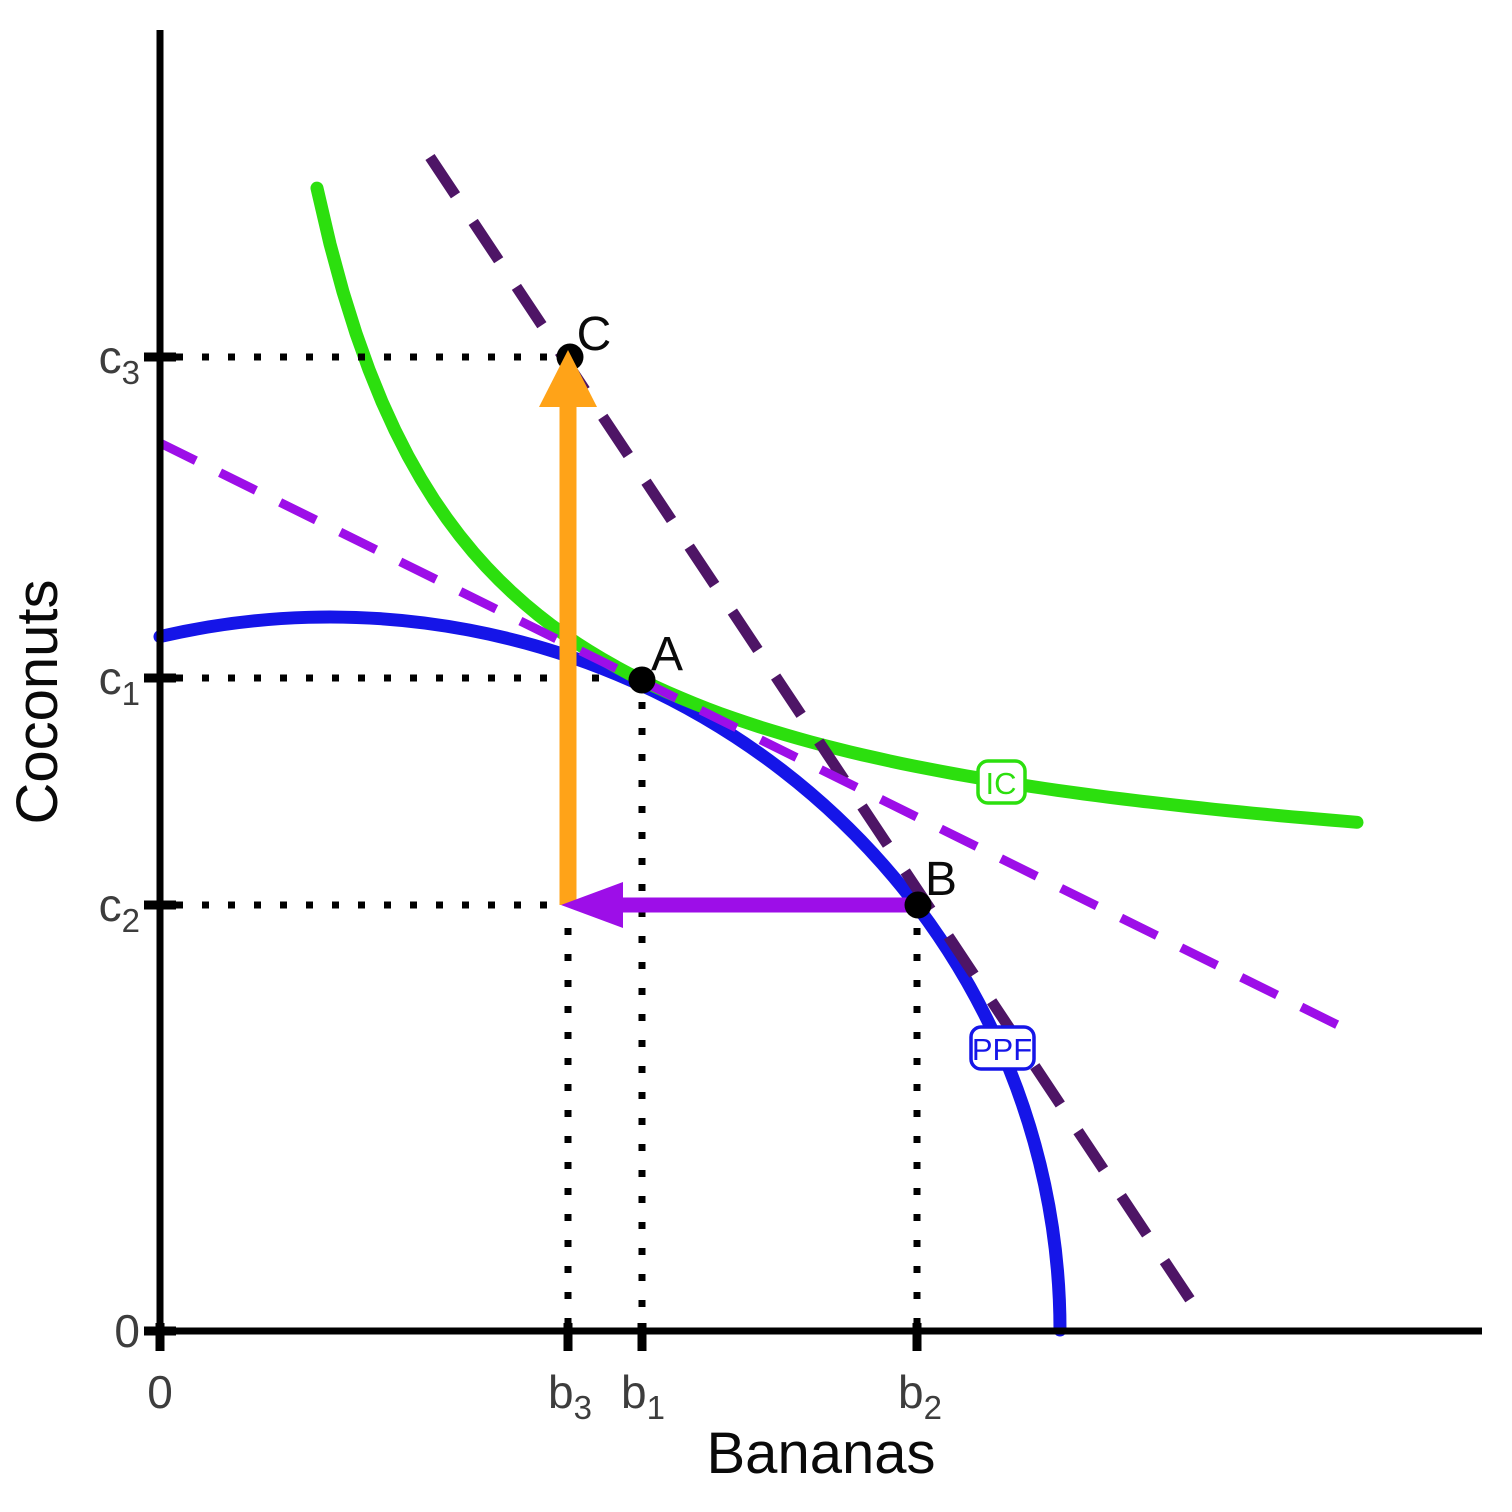 The image size is (1512, 1512). I want to click on point-b-label: B, so click(941, 879).